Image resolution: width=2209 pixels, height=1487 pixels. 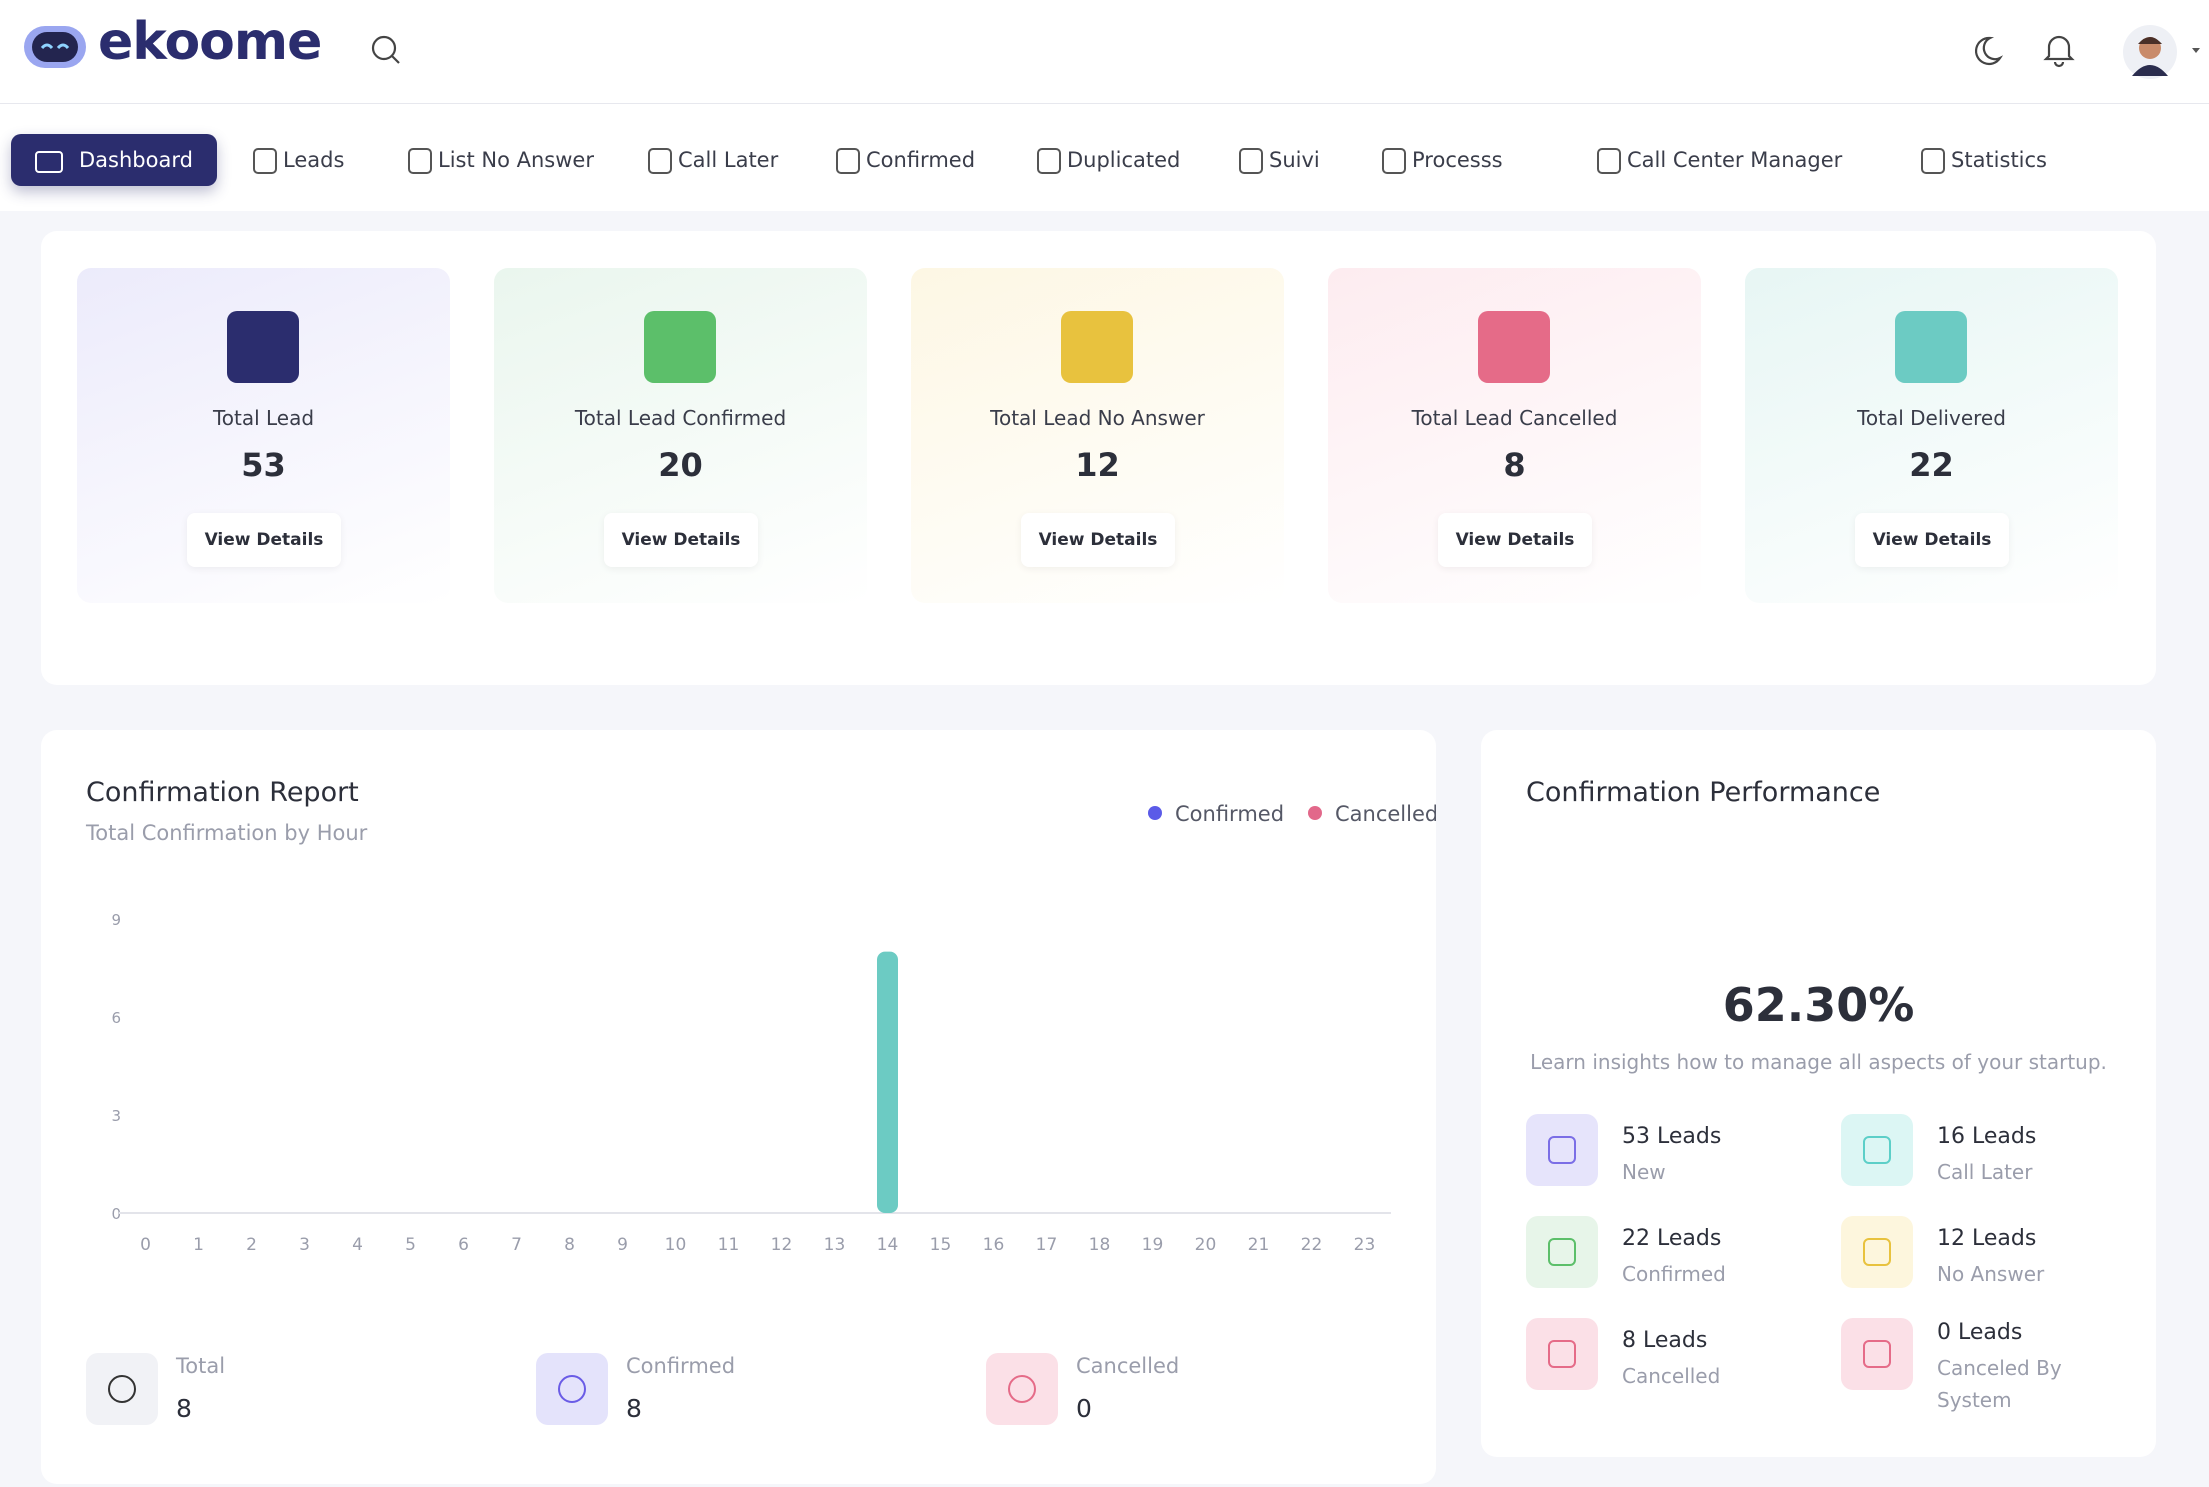 What do you see at coordinates (941, 1245) in the screenshot?
I see `x-tick-label: 15` at bounding box center [941, 1245].